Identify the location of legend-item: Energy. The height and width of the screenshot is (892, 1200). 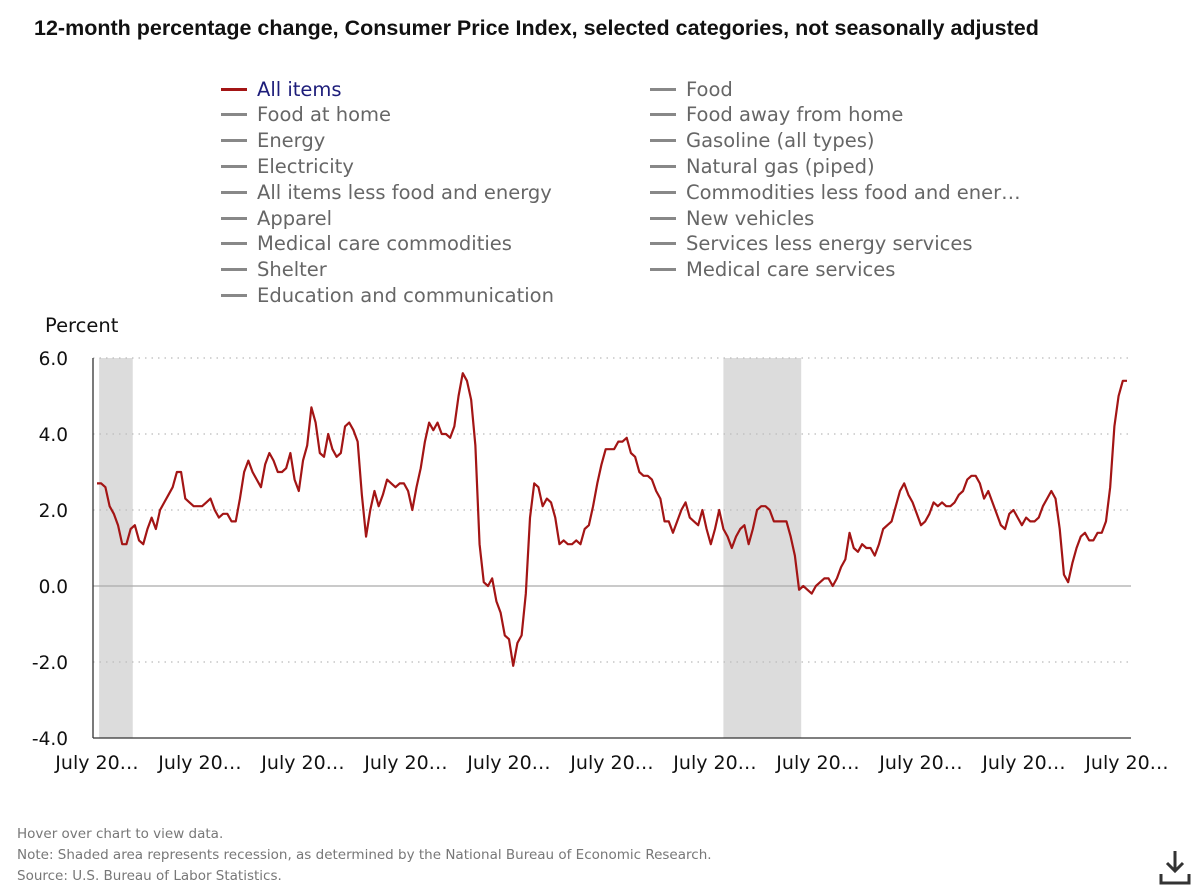
(273, 141).